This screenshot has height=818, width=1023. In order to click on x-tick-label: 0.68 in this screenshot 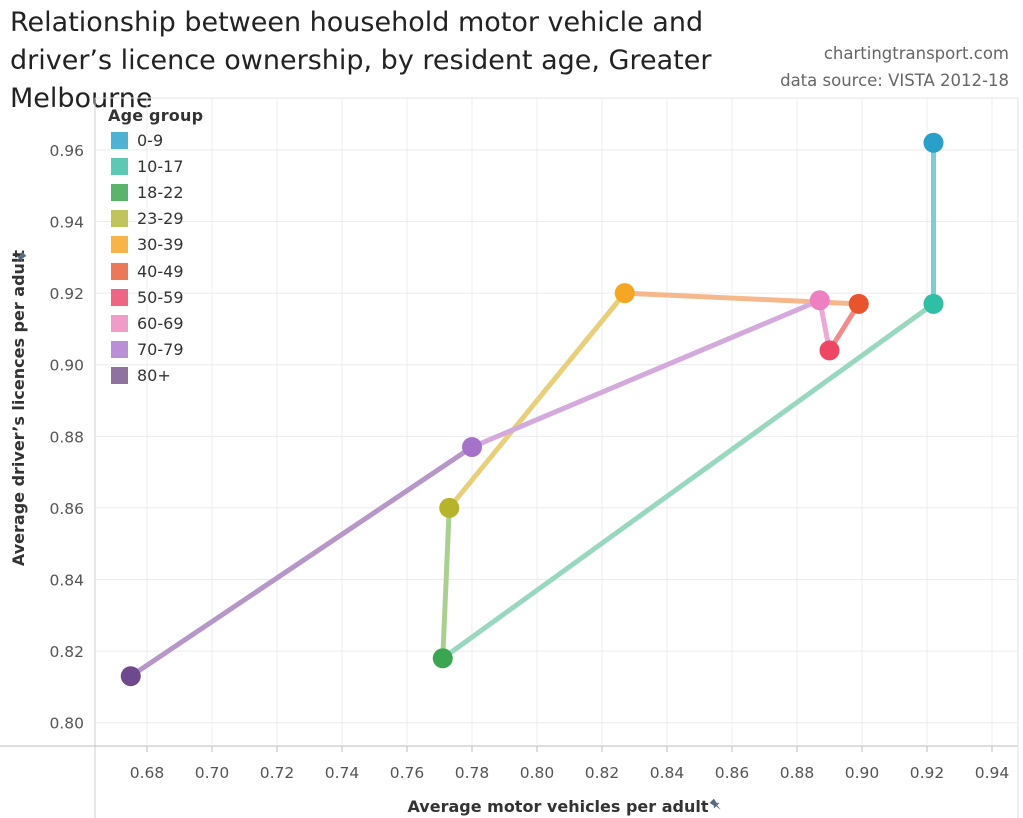, I will do `click(147, 773)`.